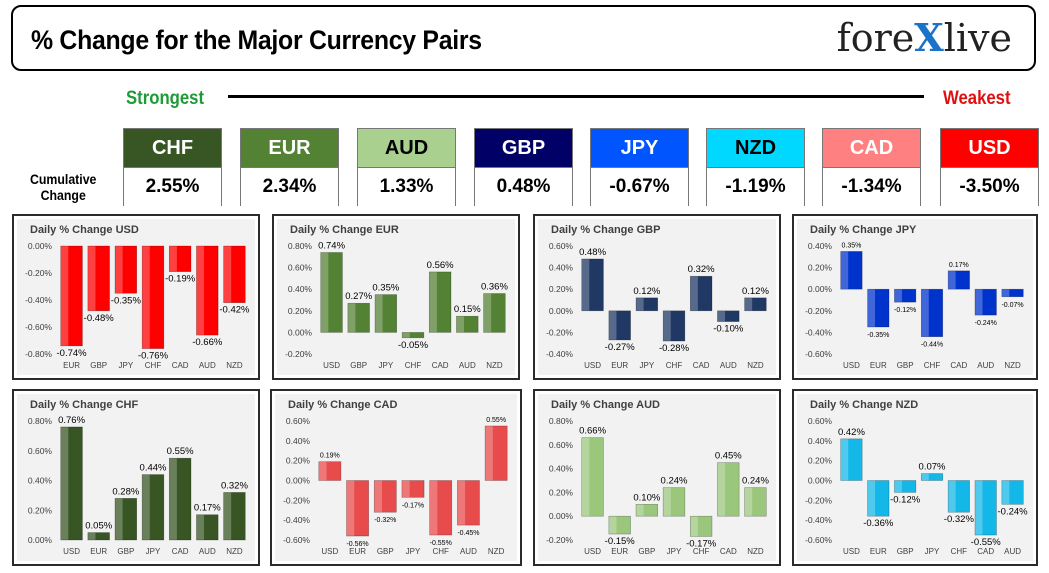  I want to click on currency-box-nzd: NZD -1.19%, so click(755, 167).